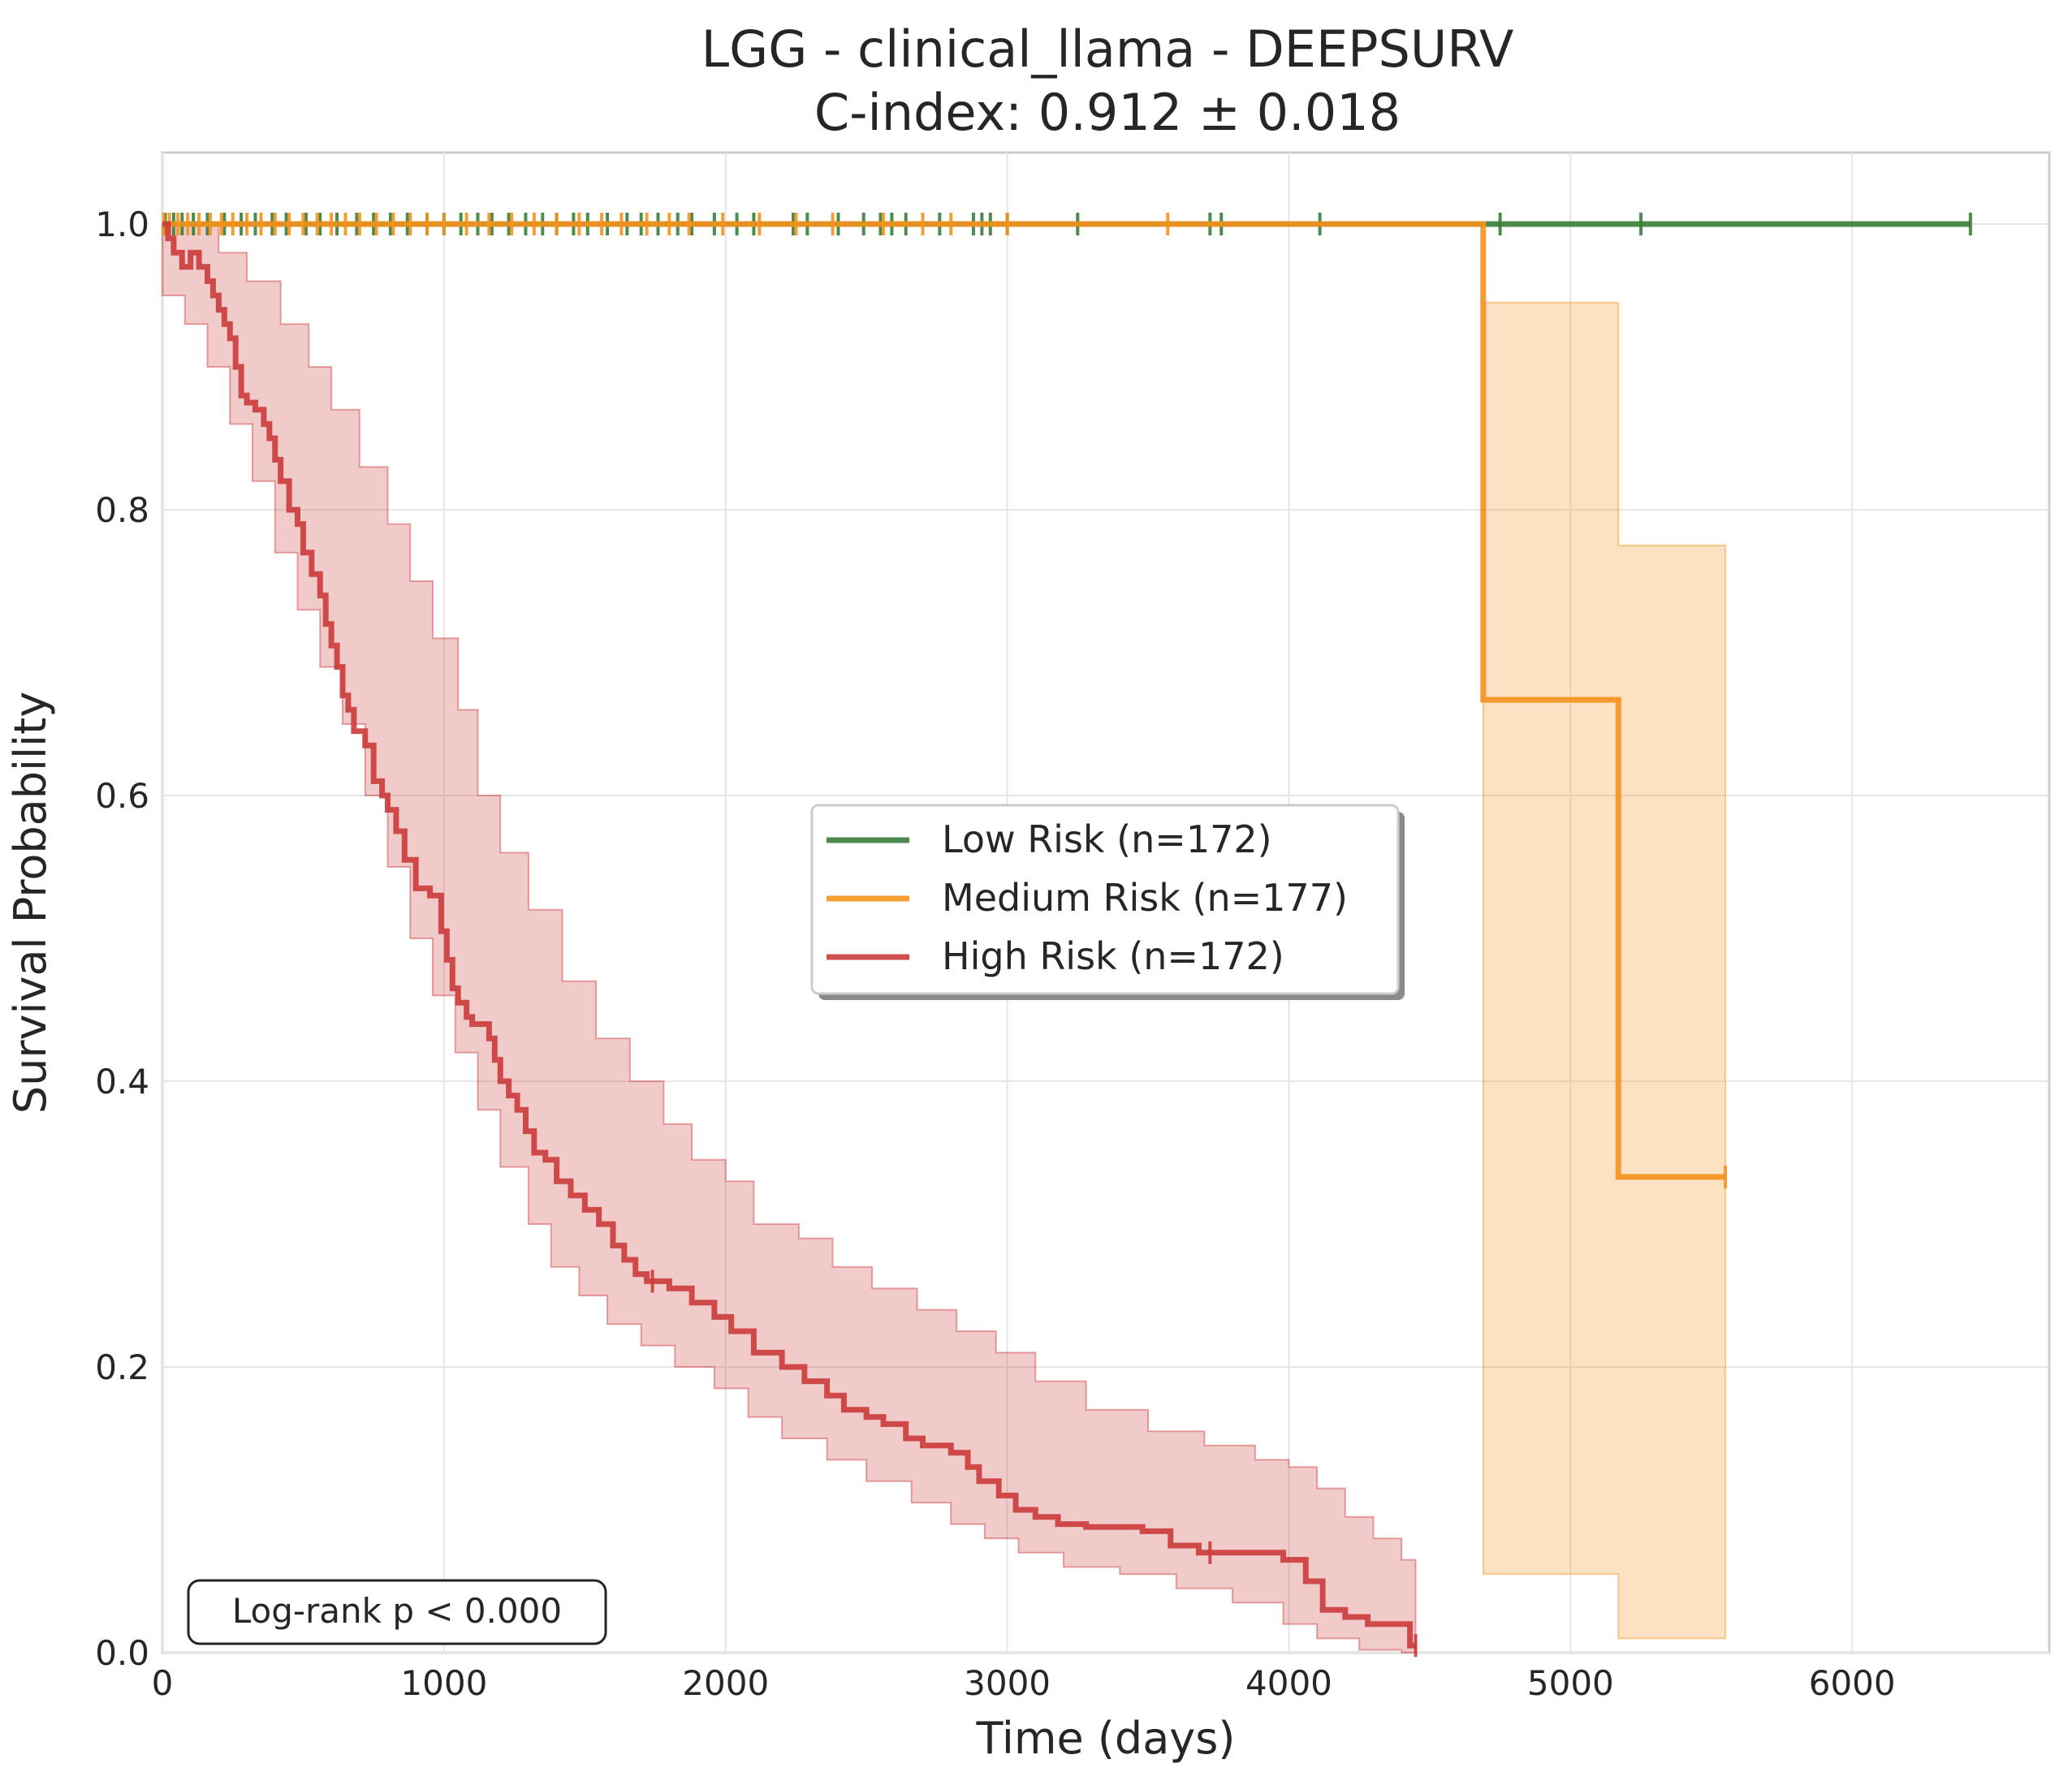 The width and height of the screenshot is (2072, 1785). What do you see at coordinates (1106, 1738) in the screenshot?
I see `x-axis-label: Time (days)` at bounding box center [1106, 1738].